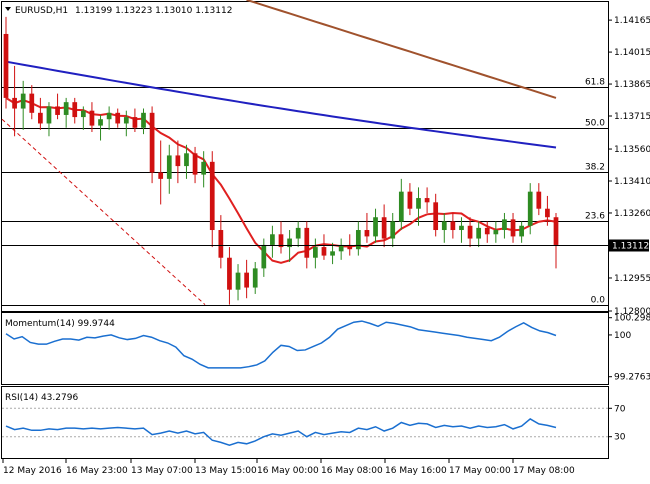  What do you see at coordinates (352, 471) in the screenshot?
I see `time-tick-label: 16 May 08:00` at bounding box center [352, 471].